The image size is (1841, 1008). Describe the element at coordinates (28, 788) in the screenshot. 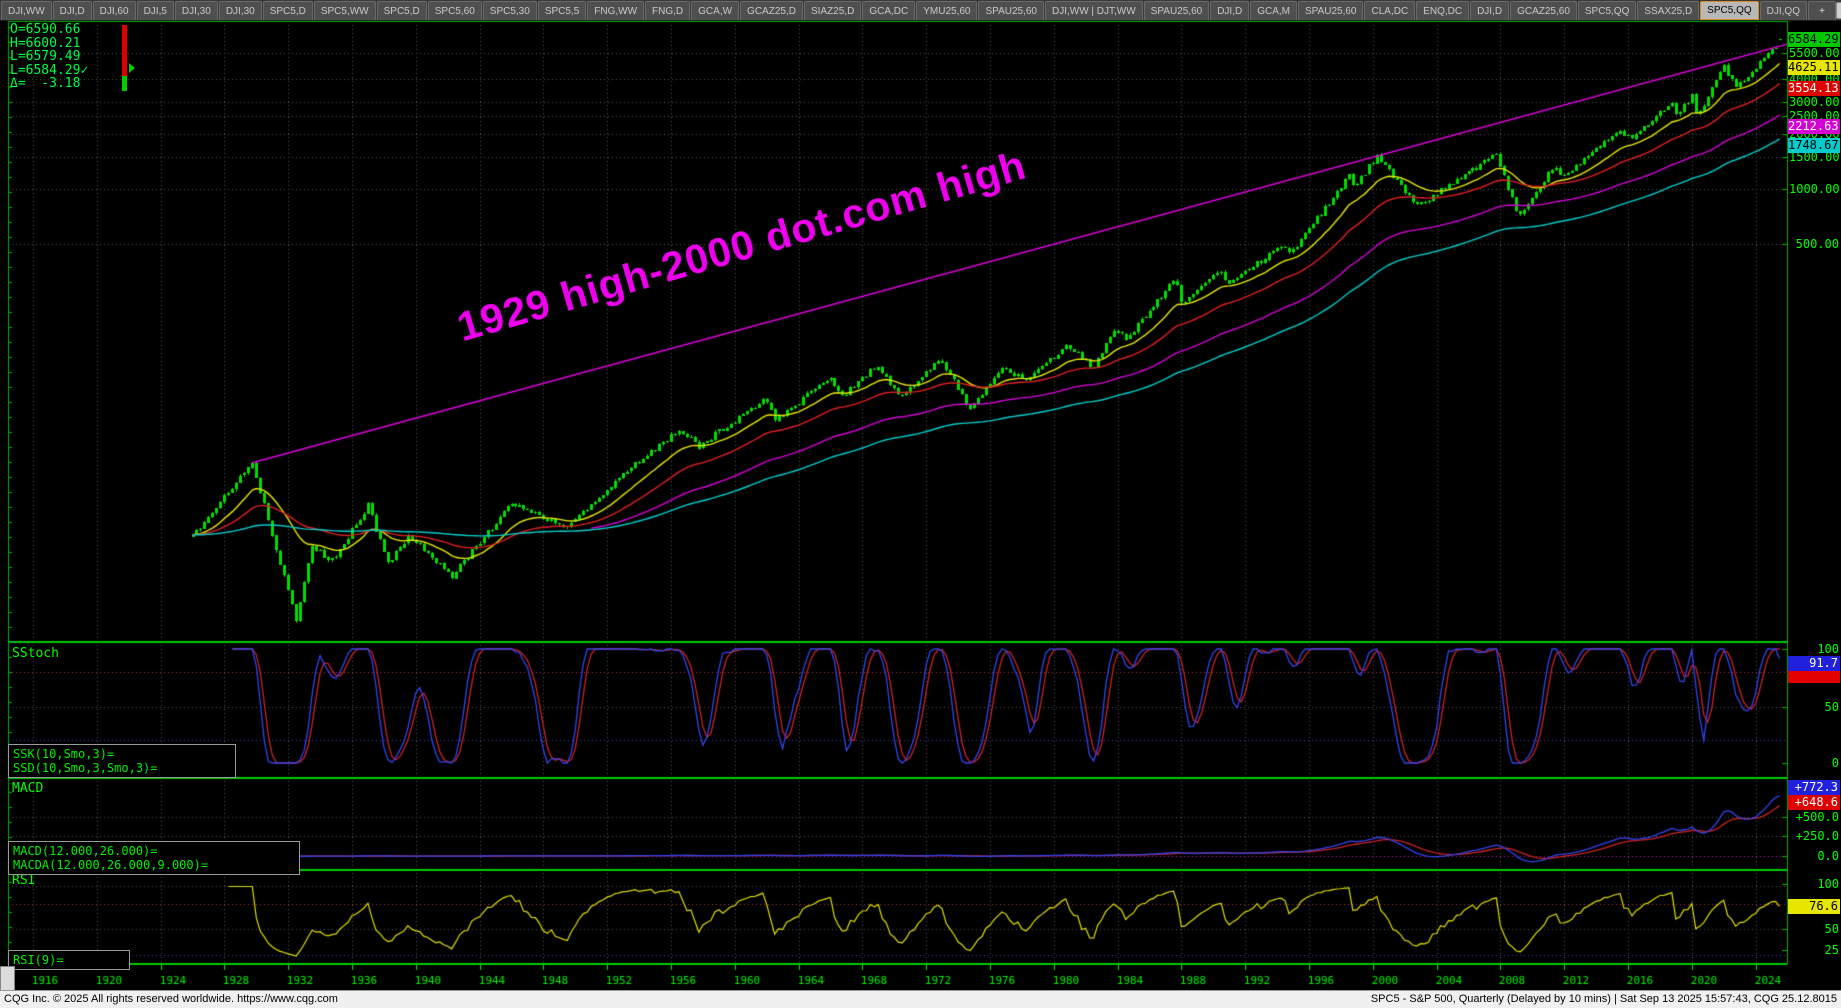

I see `macd-panel-title: MACD` at that location.